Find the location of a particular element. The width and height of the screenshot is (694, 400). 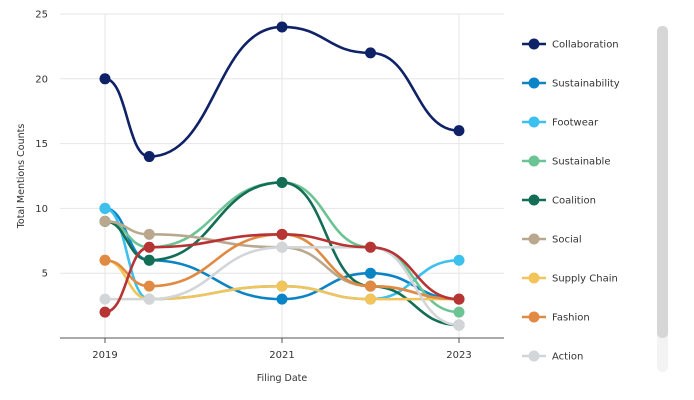

legend-item-supply-chain: Supply Chain is located at coordinates (570, 278).